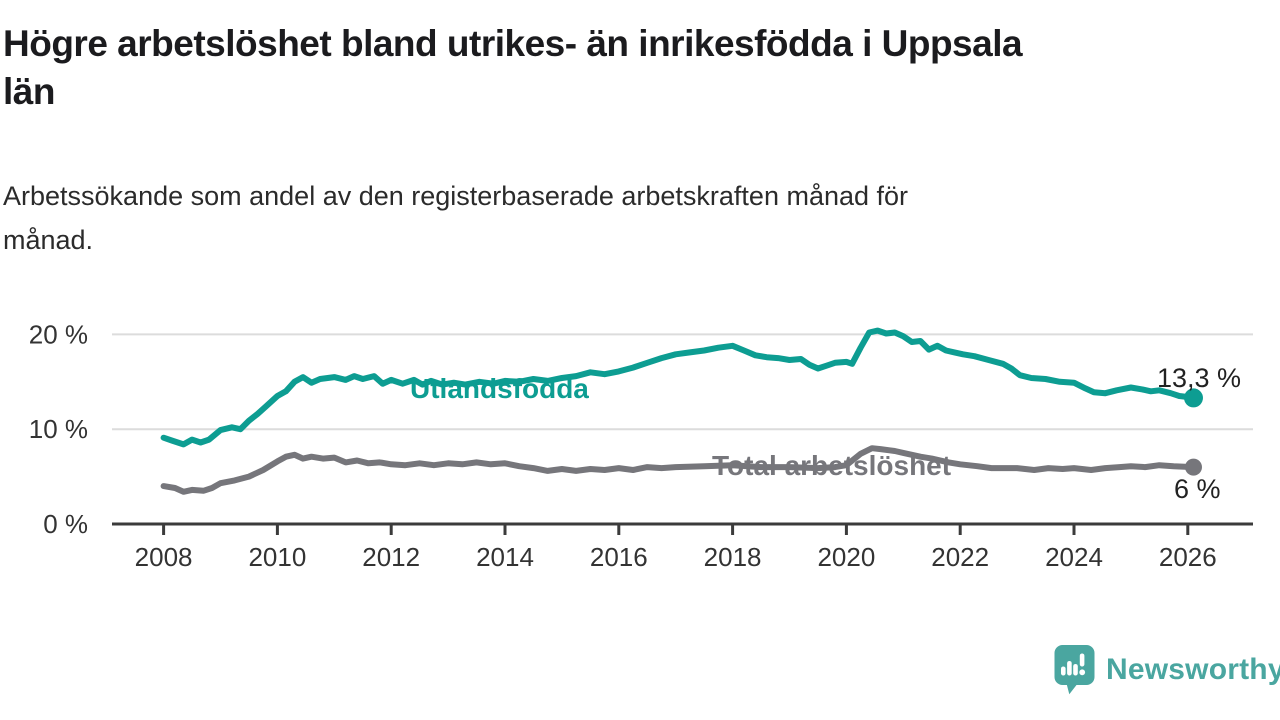 The width and height of the screenshot is (1280, 720). Describe the element at coordinates (1199, 378) in the screenshot. I see `end-value-label-utlandsfodda: 13,3 %` at that location.